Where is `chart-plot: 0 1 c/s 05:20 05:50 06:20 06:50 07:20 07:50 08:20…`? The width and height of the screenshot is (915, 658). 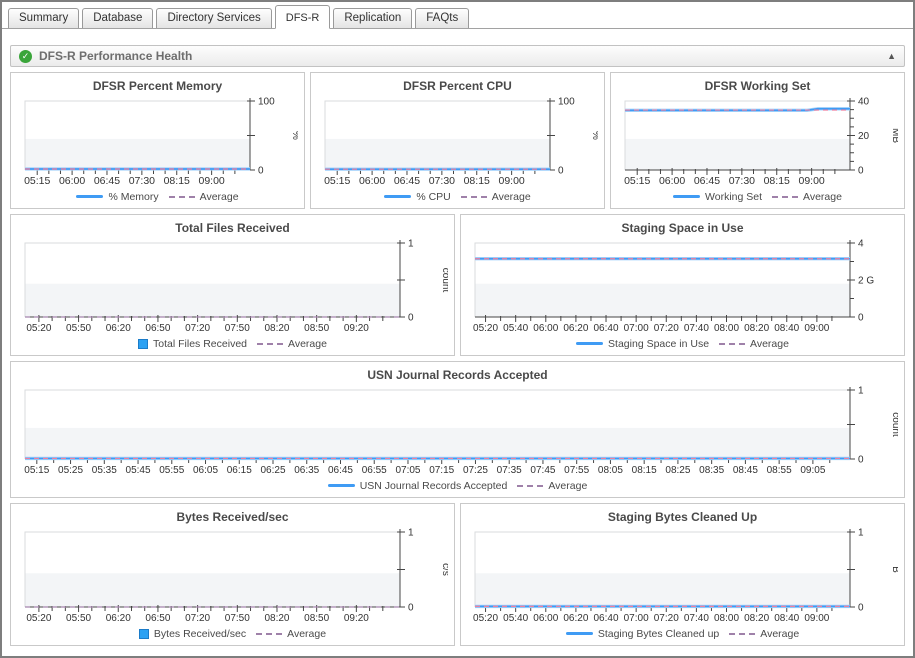 chart-plot: 0 1 c/s 05:20 05:50 06:20 06:50 07:20 07:50 08:20… is located at coordinates (232, 575).